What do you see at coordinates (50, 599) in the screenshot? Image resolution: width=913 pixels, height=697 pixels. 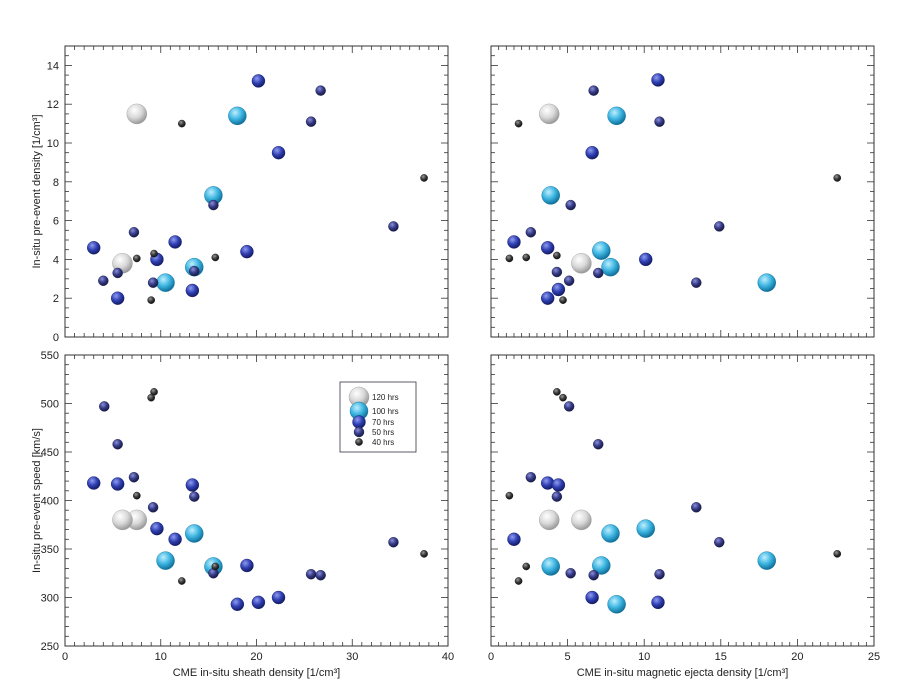 I see `y-tick-label: 300` at bounding box center [50, 599].